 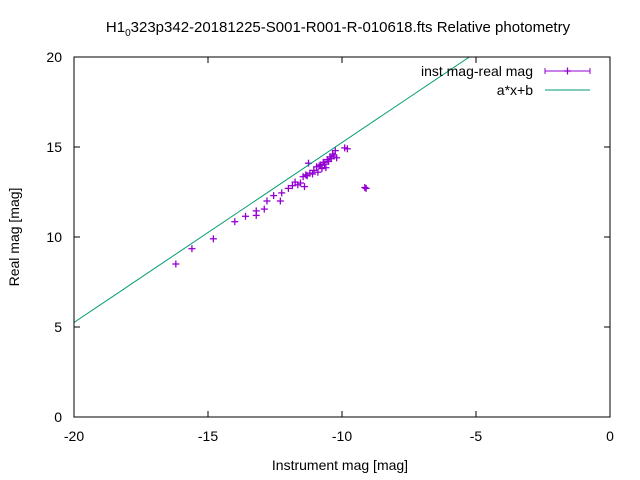 What do you see at coordinates (54, 237) in the screenshot?
I see `y-tick-label: 10` at bounding box center [54, 237].